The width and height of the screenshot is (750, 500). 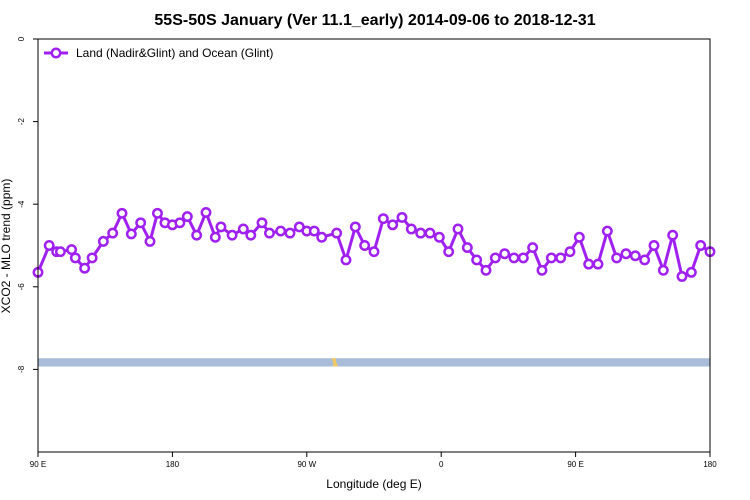 I want to click on x-tick-label: 90 W, so click(x=306, y=464).